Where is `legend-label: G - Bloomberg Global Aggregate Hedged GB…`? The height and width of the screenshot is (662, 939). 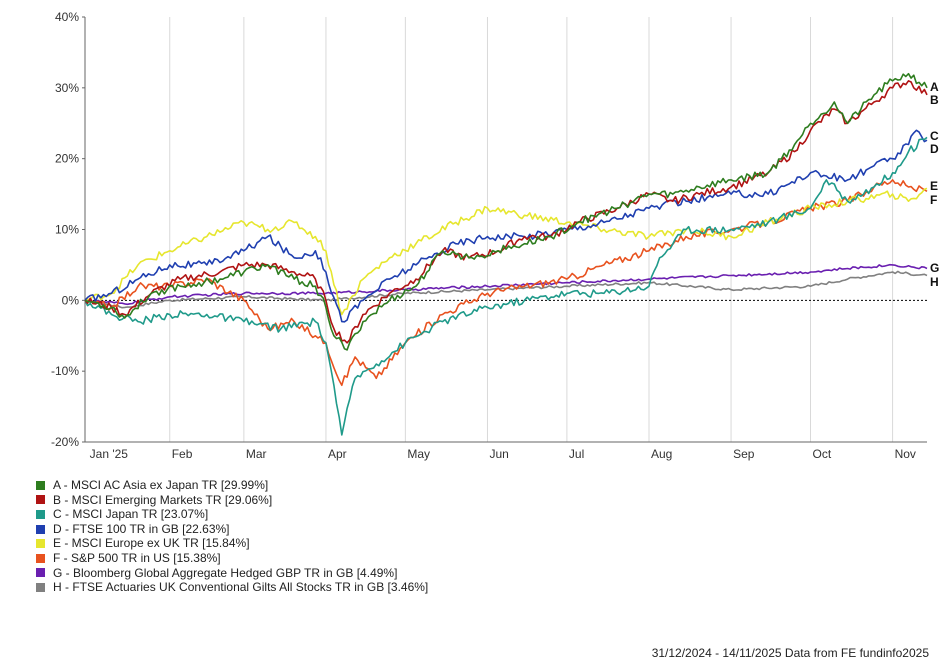 legend-label: G - Bloomberg Global Aggregate Hedged GB… is located at coordinates (225, 572).